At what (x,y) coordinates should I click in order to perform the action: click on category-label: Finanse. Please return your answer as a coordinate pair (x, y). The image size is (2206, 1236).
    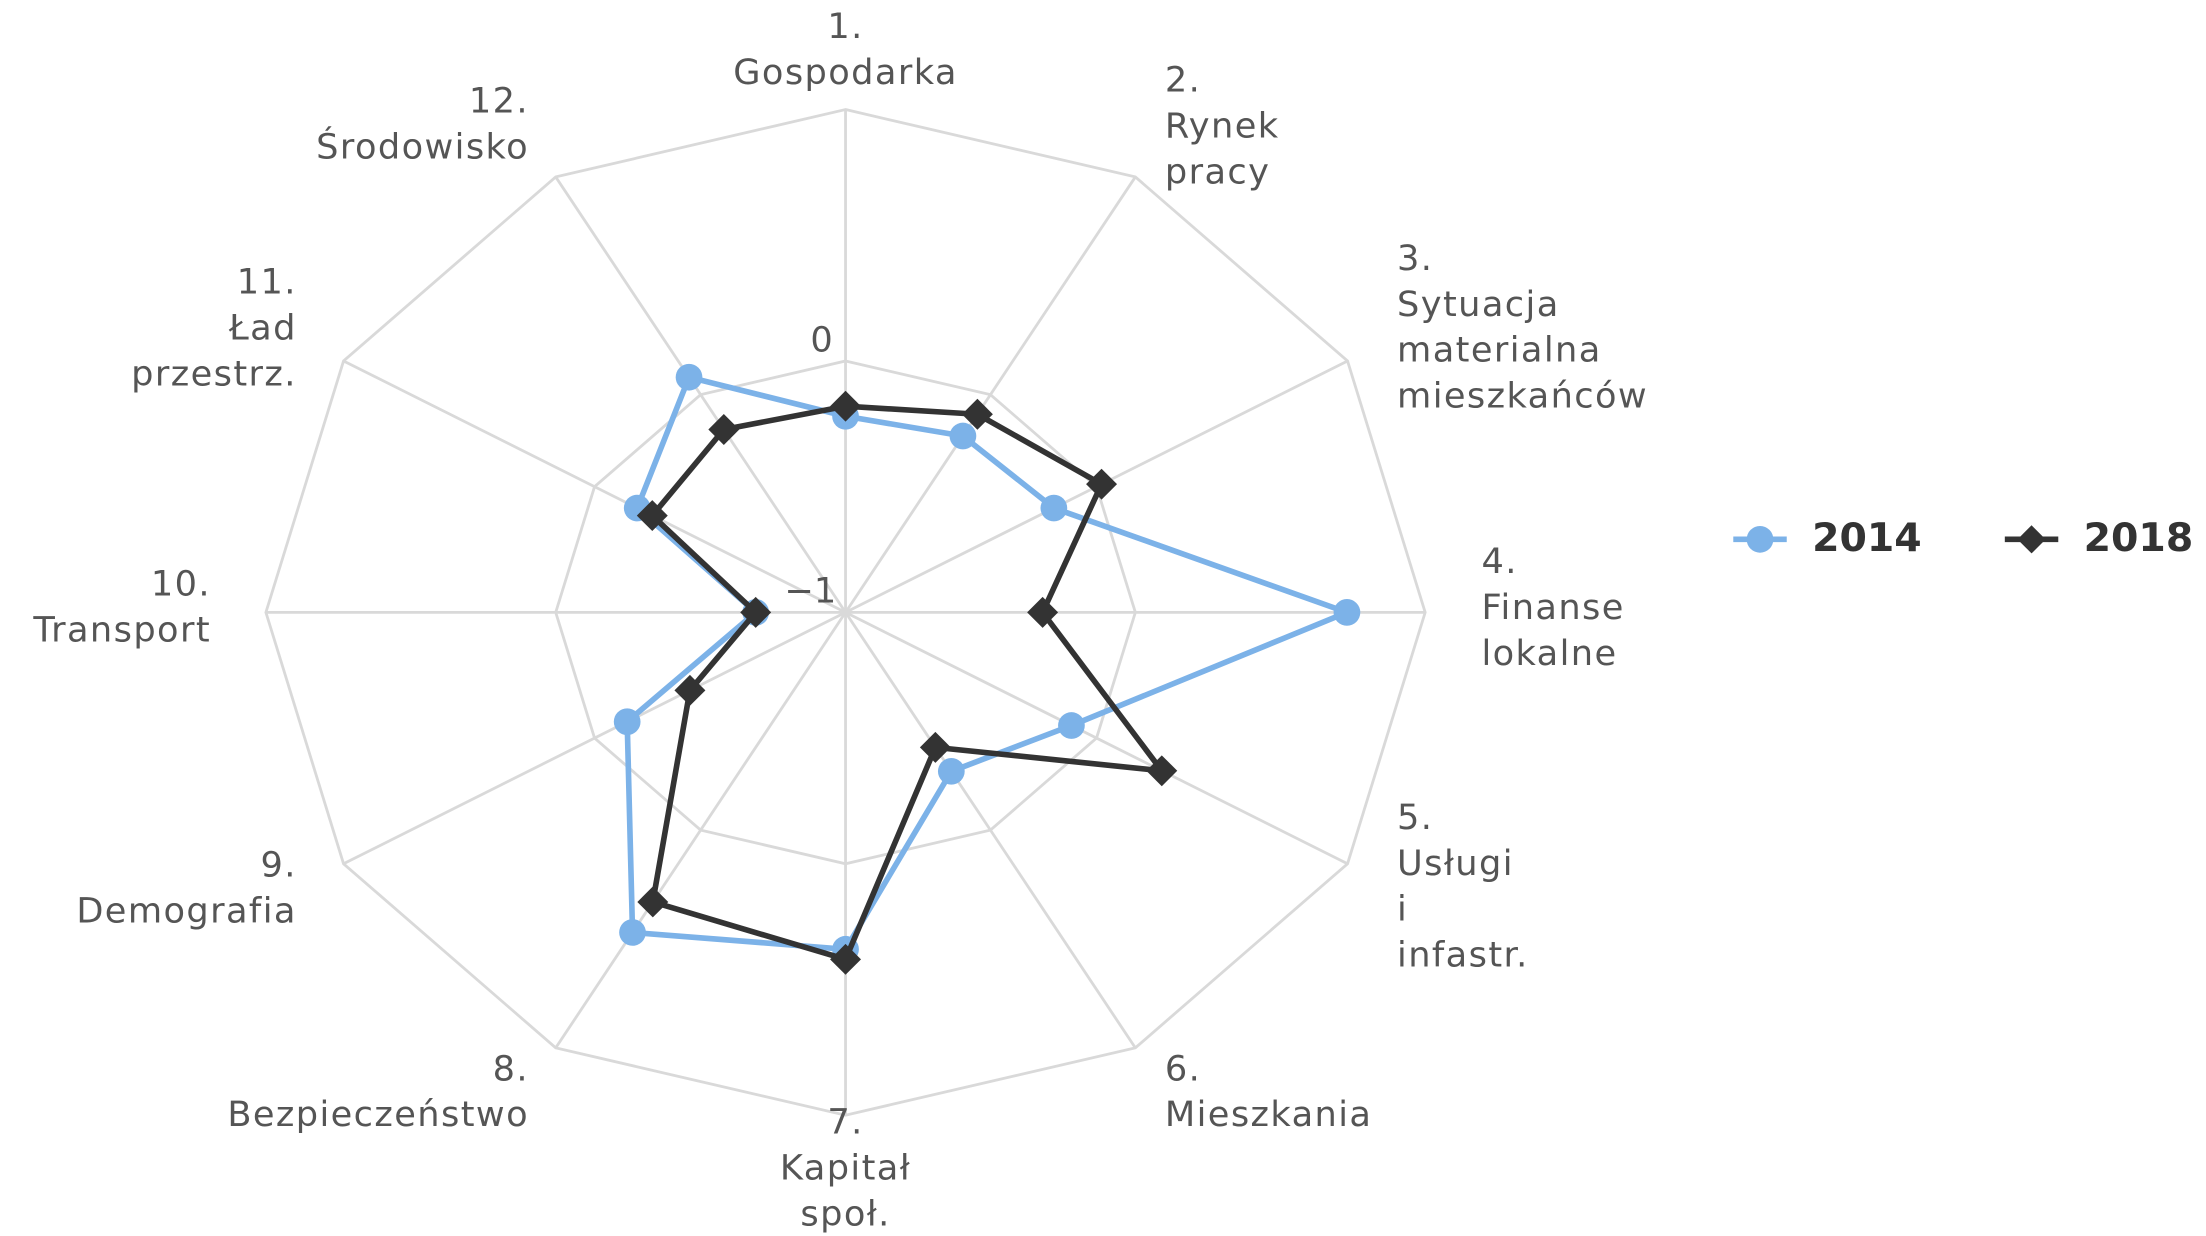
    Looking at the image, I should click on (1552, 607).